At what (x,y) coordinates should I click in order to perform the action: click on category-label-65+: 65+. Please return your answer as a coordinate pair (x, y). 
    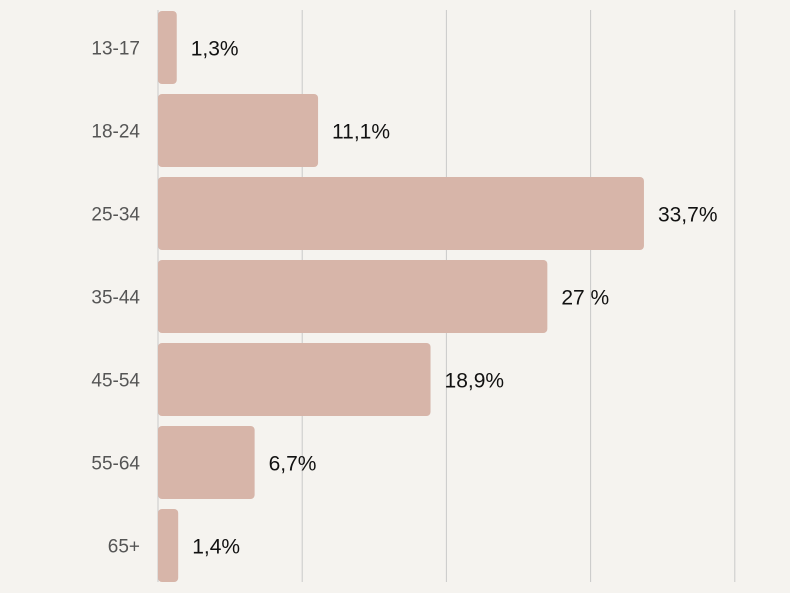
    Looking at the image, I should click on (124, 547).